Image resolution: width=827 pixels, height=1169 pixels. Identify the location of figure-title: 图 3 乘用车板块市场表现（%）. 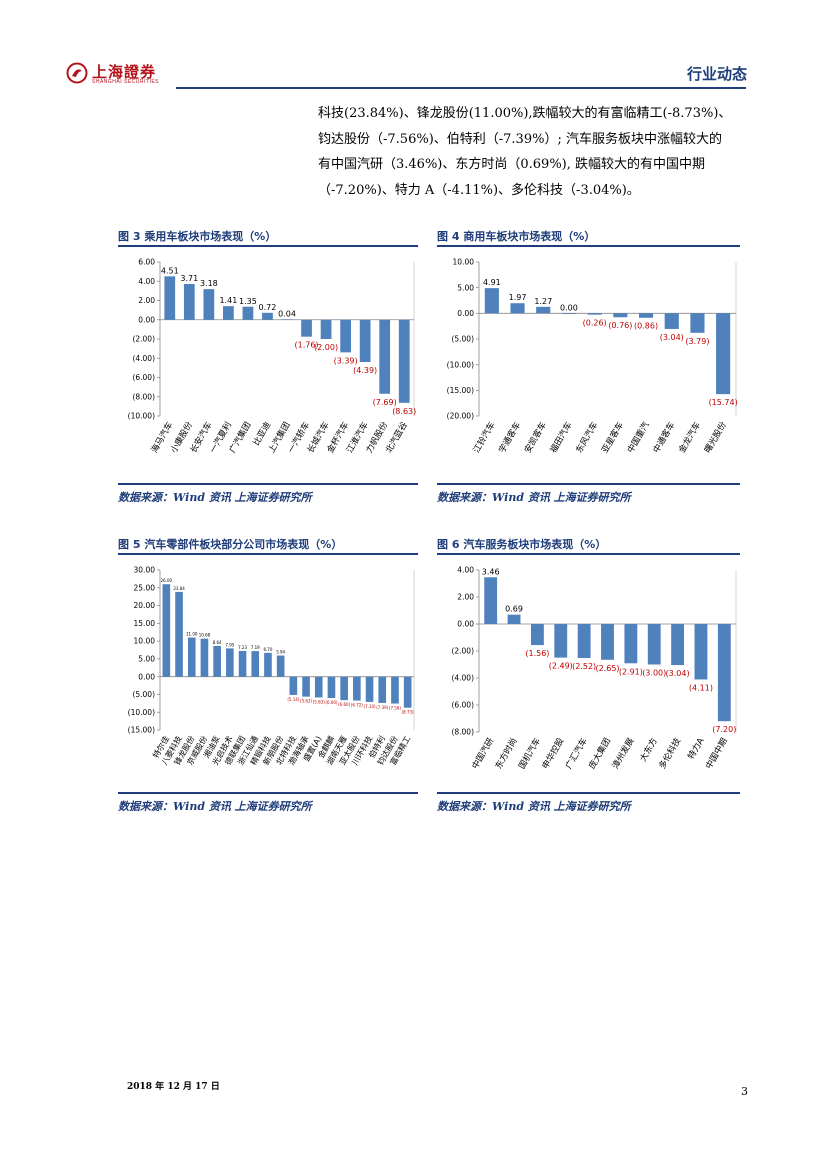
(197, 236).